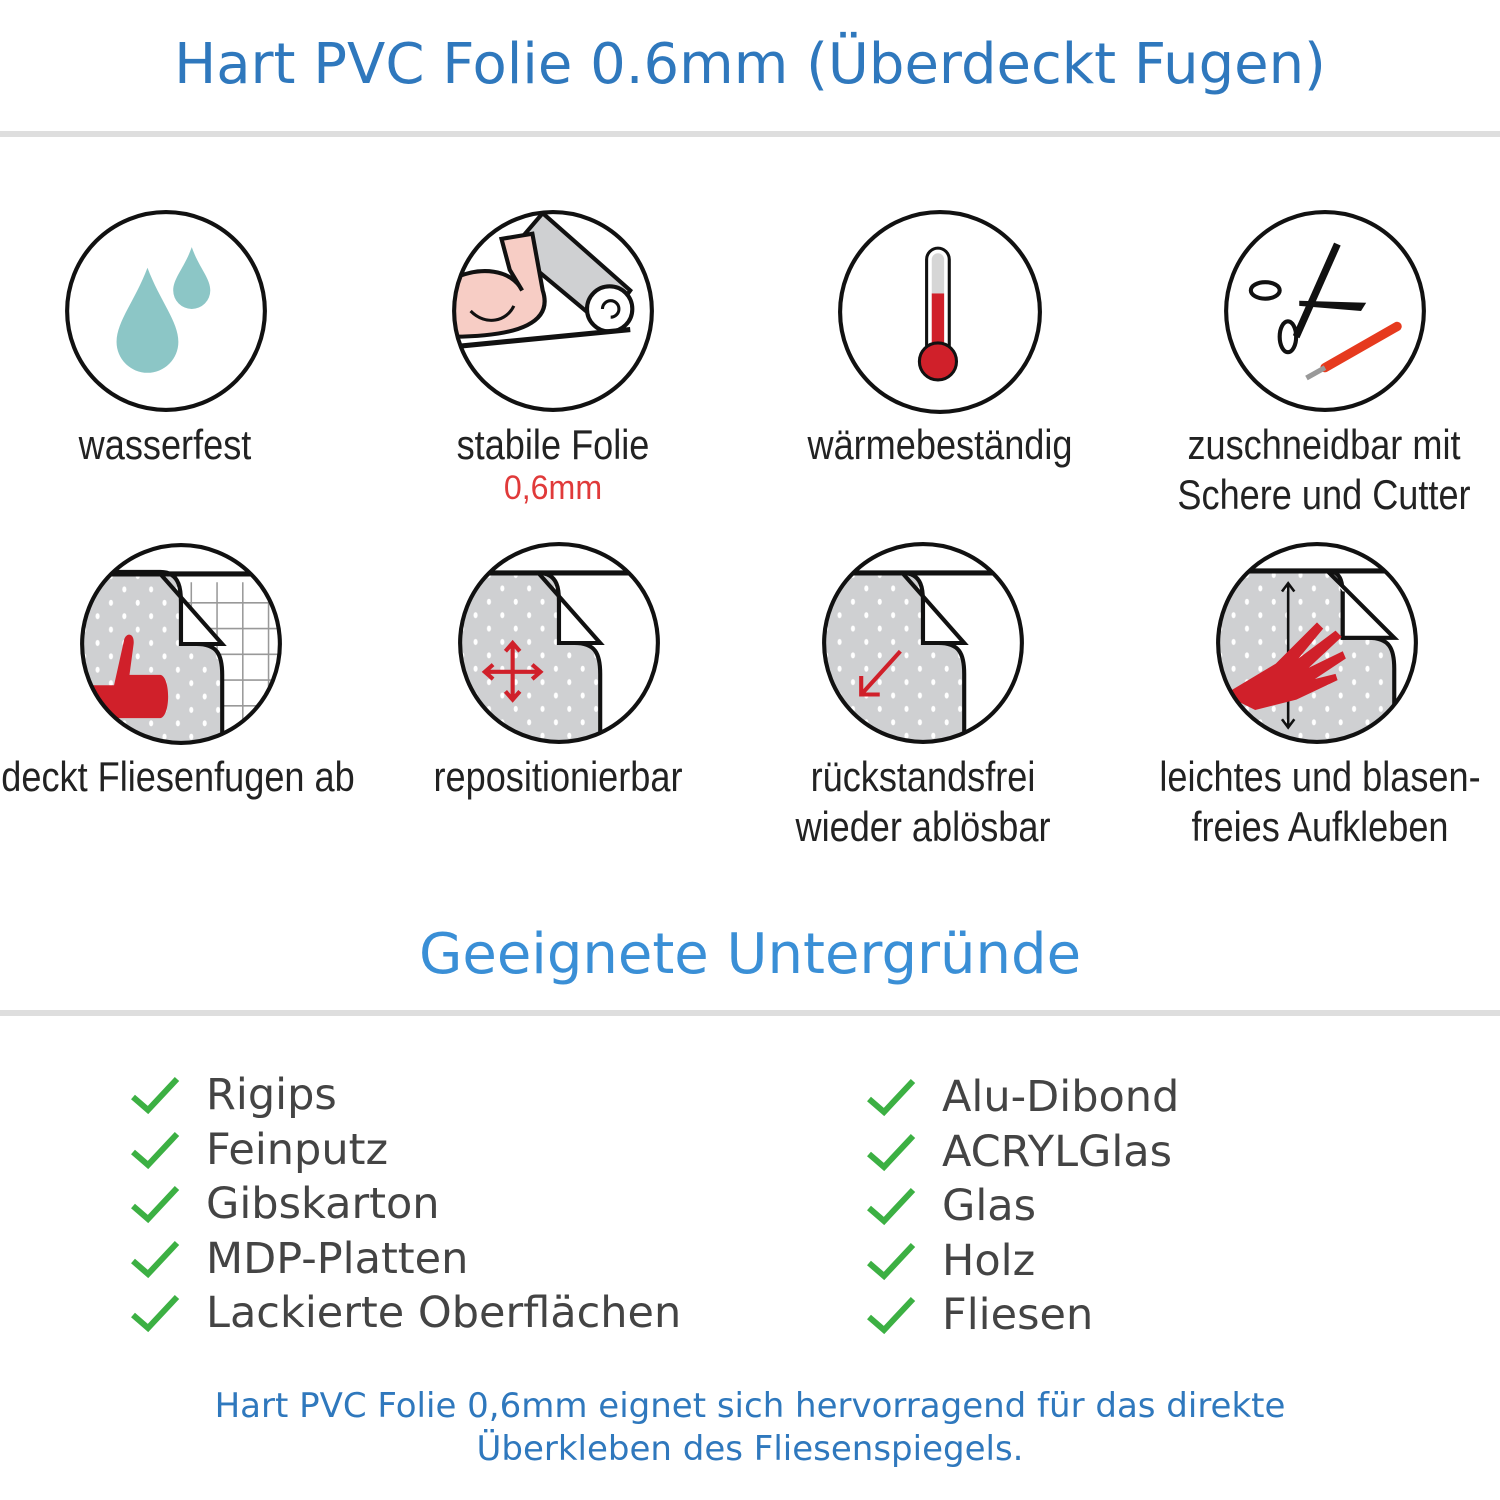 The width and height of the screenshot is (1500, 1500). I want to click on hand-smooth-icon, so click(1317, 643).